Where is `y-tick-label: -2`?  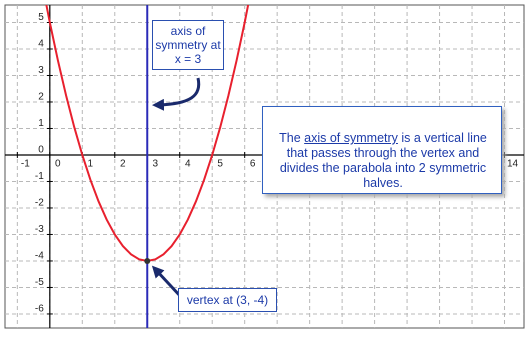
y-tick-label: -2 is located at coordinates (39, 203).